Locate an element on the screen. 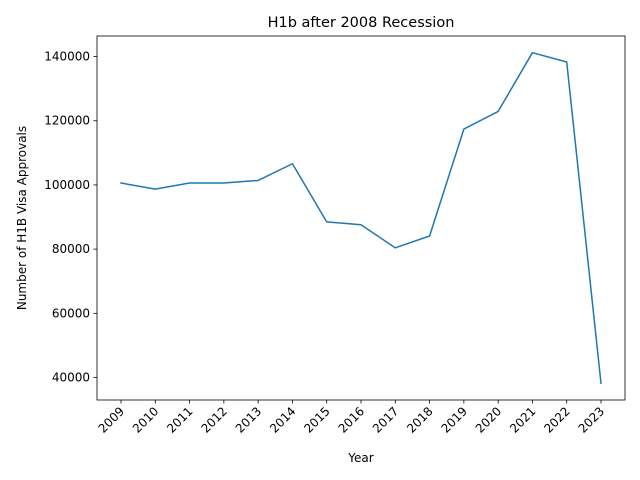  y-tick-label: 60000 is located at coordinates (71, 313).